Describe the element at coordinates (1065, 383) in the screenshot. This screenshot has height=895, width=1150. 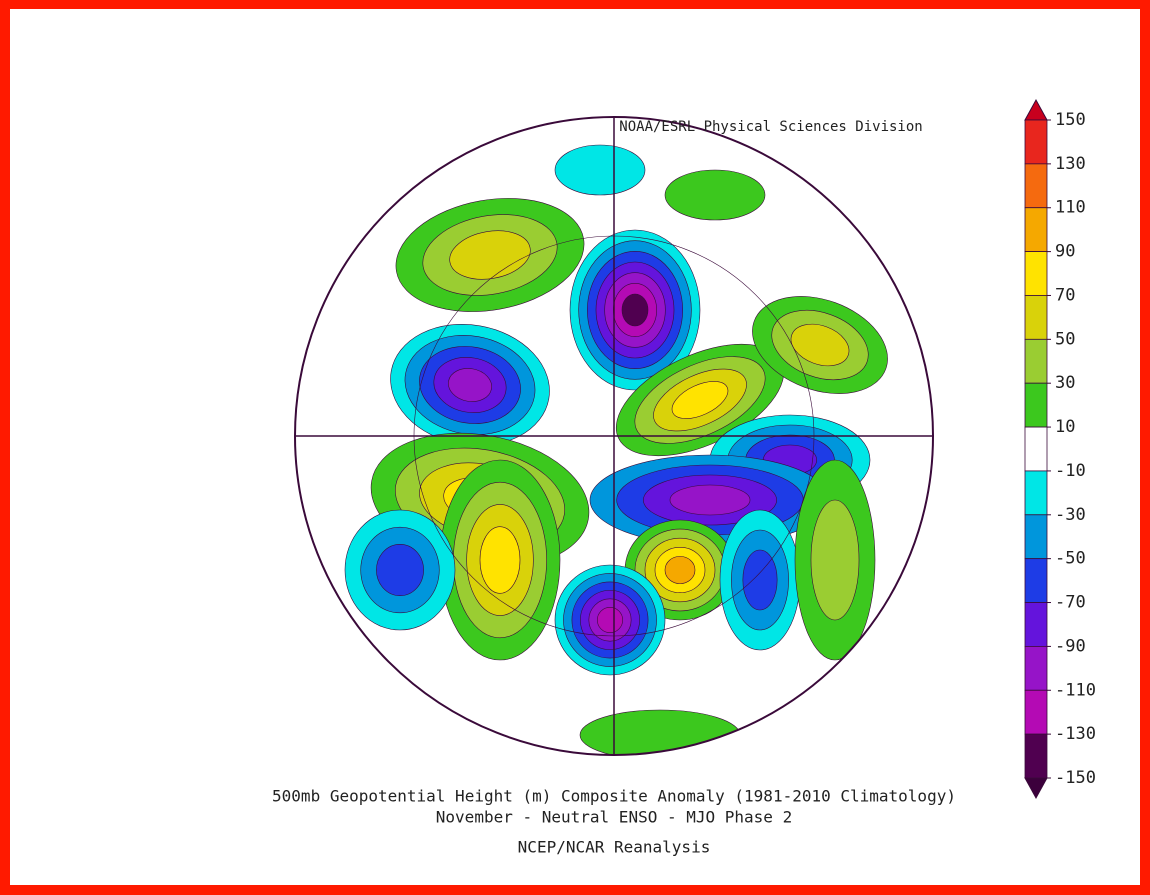
I see `colorbar-label: 30` at that location.